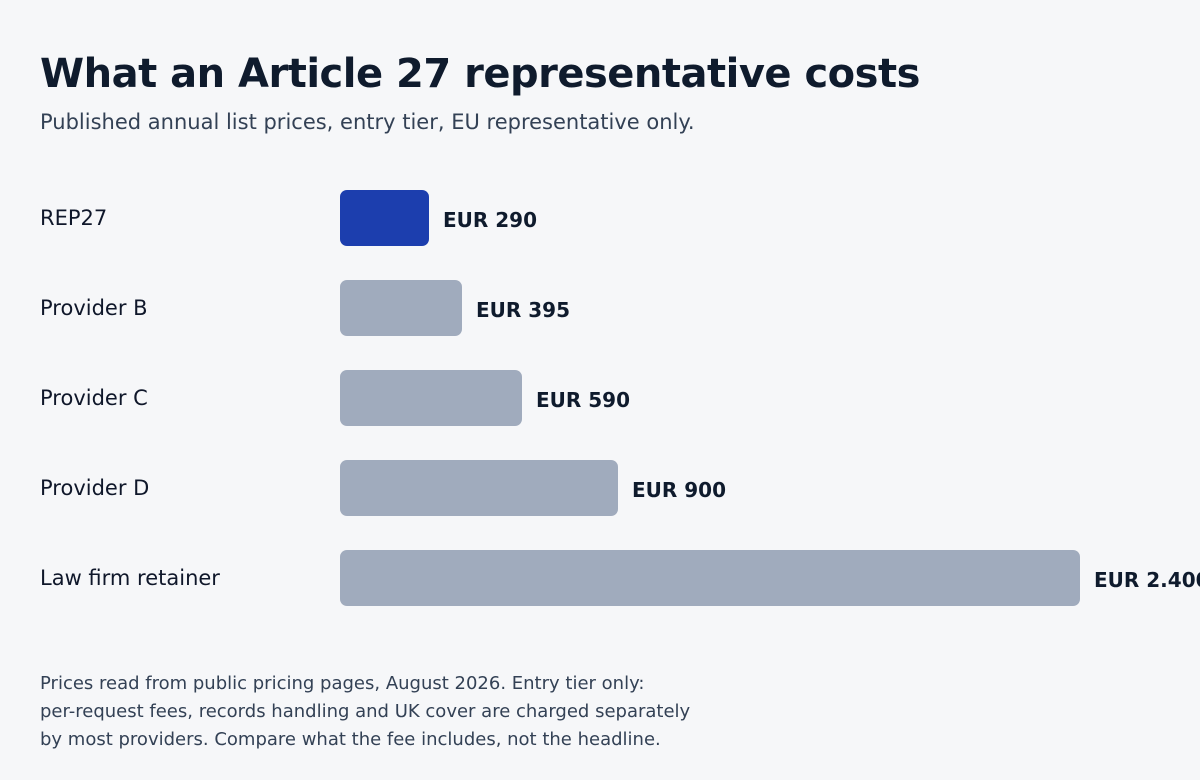 This screenshot has height=780, width=1200. I want to click on category-label: Provider D, so click(95, 488).